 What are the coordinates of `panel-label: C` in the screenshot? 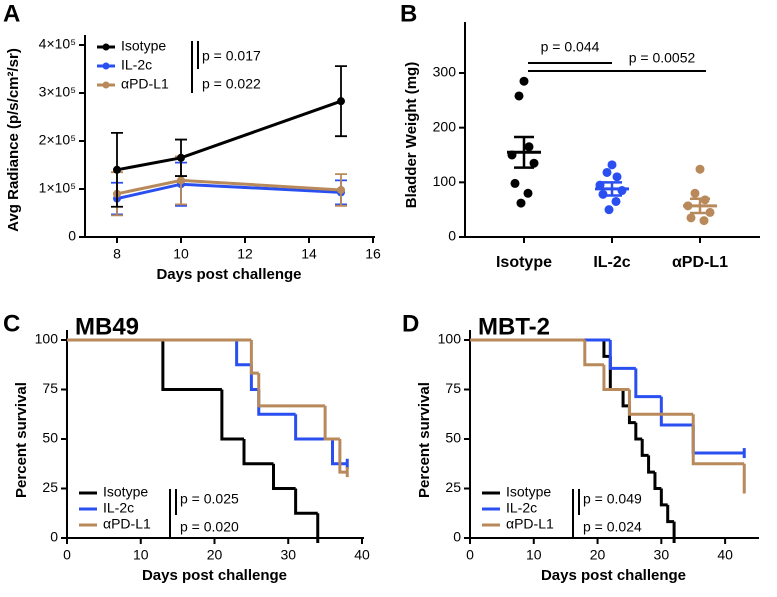 It's located at (11, 323).